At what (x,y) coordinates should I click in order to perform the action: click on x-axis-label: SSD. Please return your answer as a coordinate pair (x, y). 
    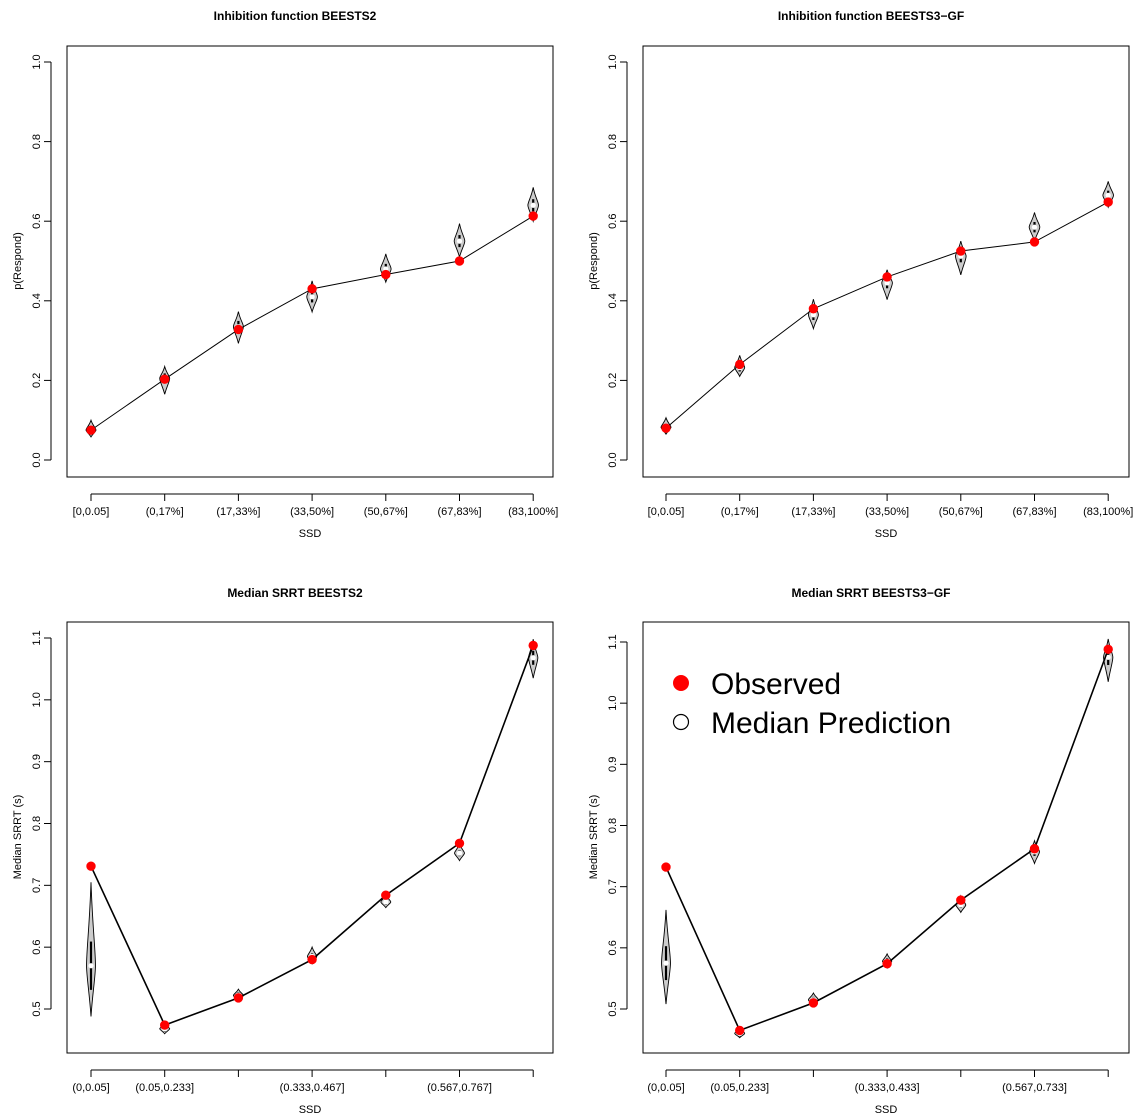
    Looking at the image, I should click on (310, 1110).